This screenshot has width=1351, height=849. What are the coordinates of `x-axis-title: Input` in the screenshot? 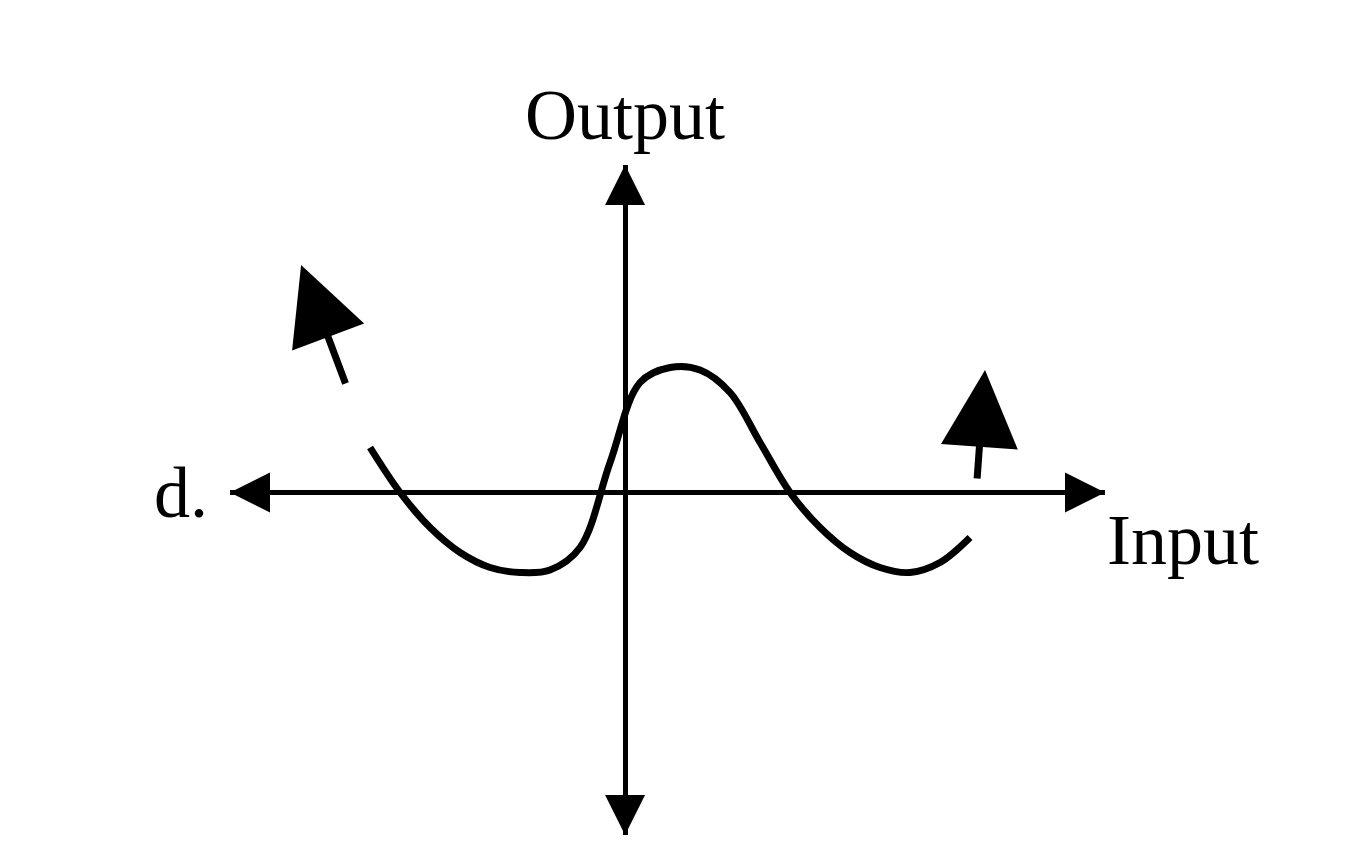 It's located at (1183, 540).